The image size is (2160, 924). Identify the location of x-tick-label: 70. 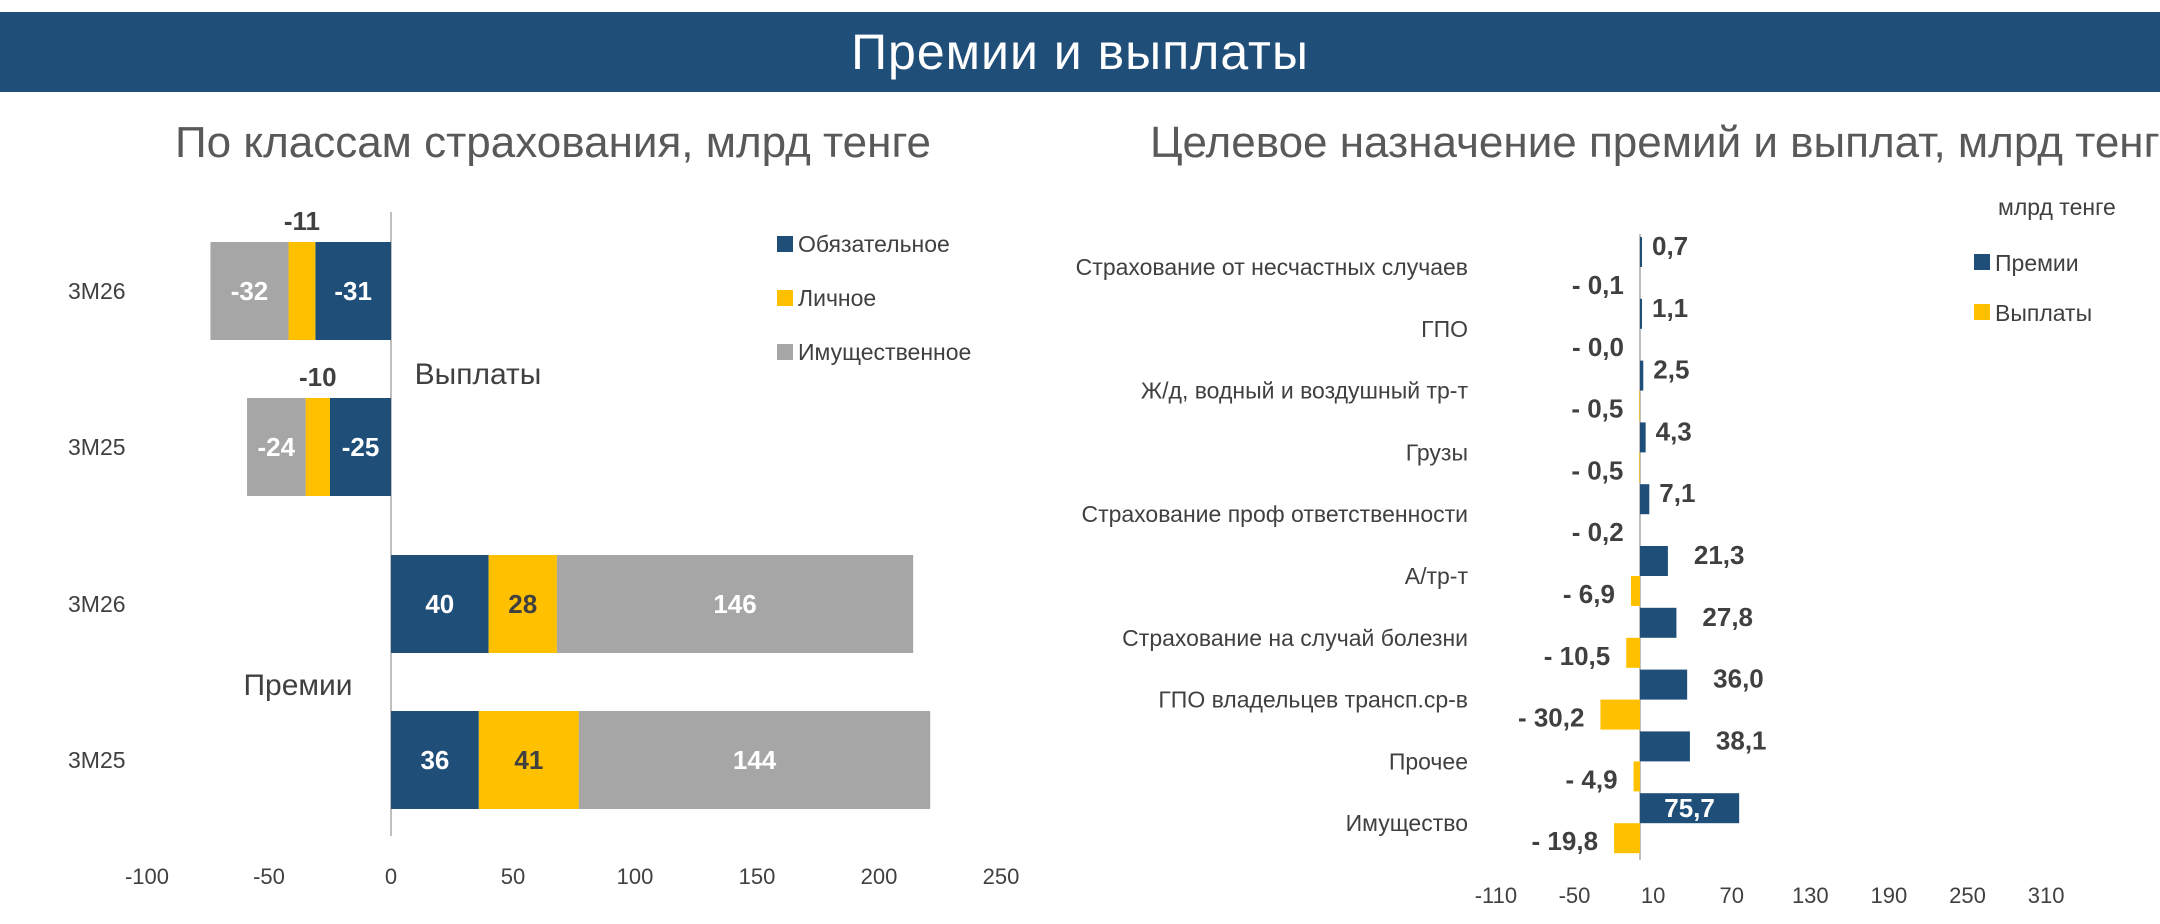
(1731, 895).